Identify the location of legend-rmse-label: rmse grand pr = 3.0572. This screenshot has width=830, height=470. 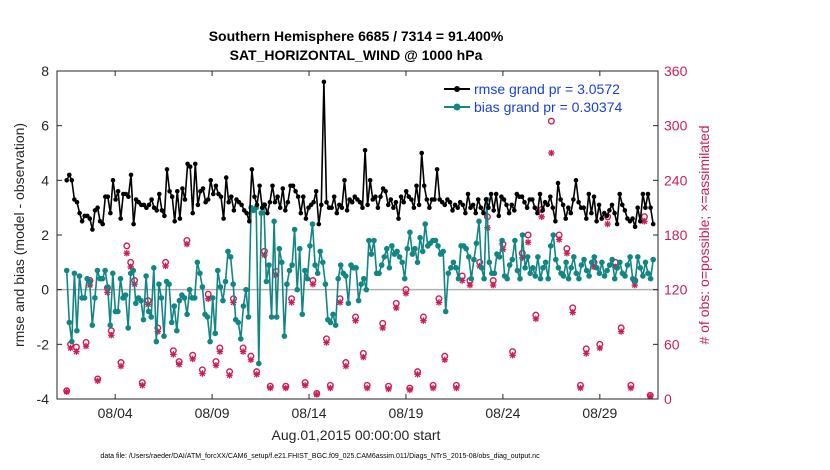
(547, 89).